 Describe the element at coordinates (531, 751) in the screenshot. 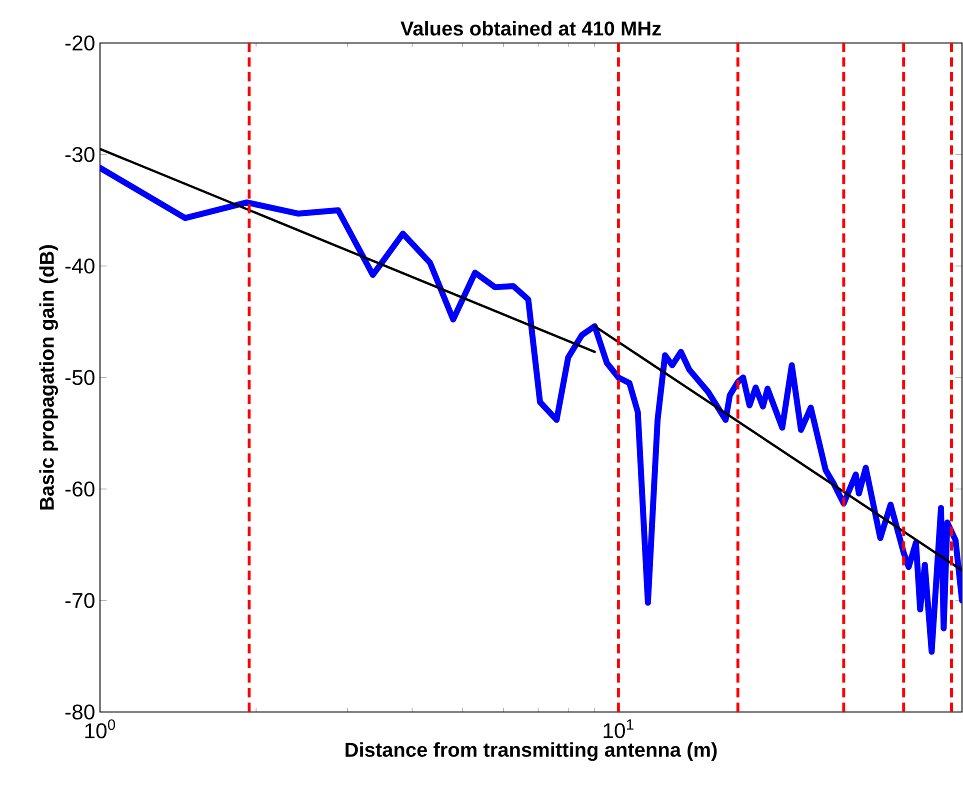

I see `x-axis-title: Distance from transmitting antenna (m)` at that location.